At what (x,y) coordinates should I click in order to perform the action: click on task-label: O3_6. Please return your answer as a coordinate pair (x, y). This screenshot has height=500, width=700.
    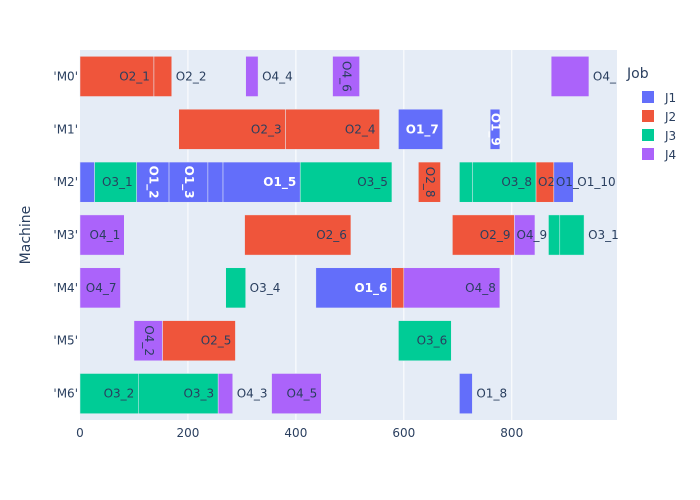
    Looking at the image, I should click on (432, 341).